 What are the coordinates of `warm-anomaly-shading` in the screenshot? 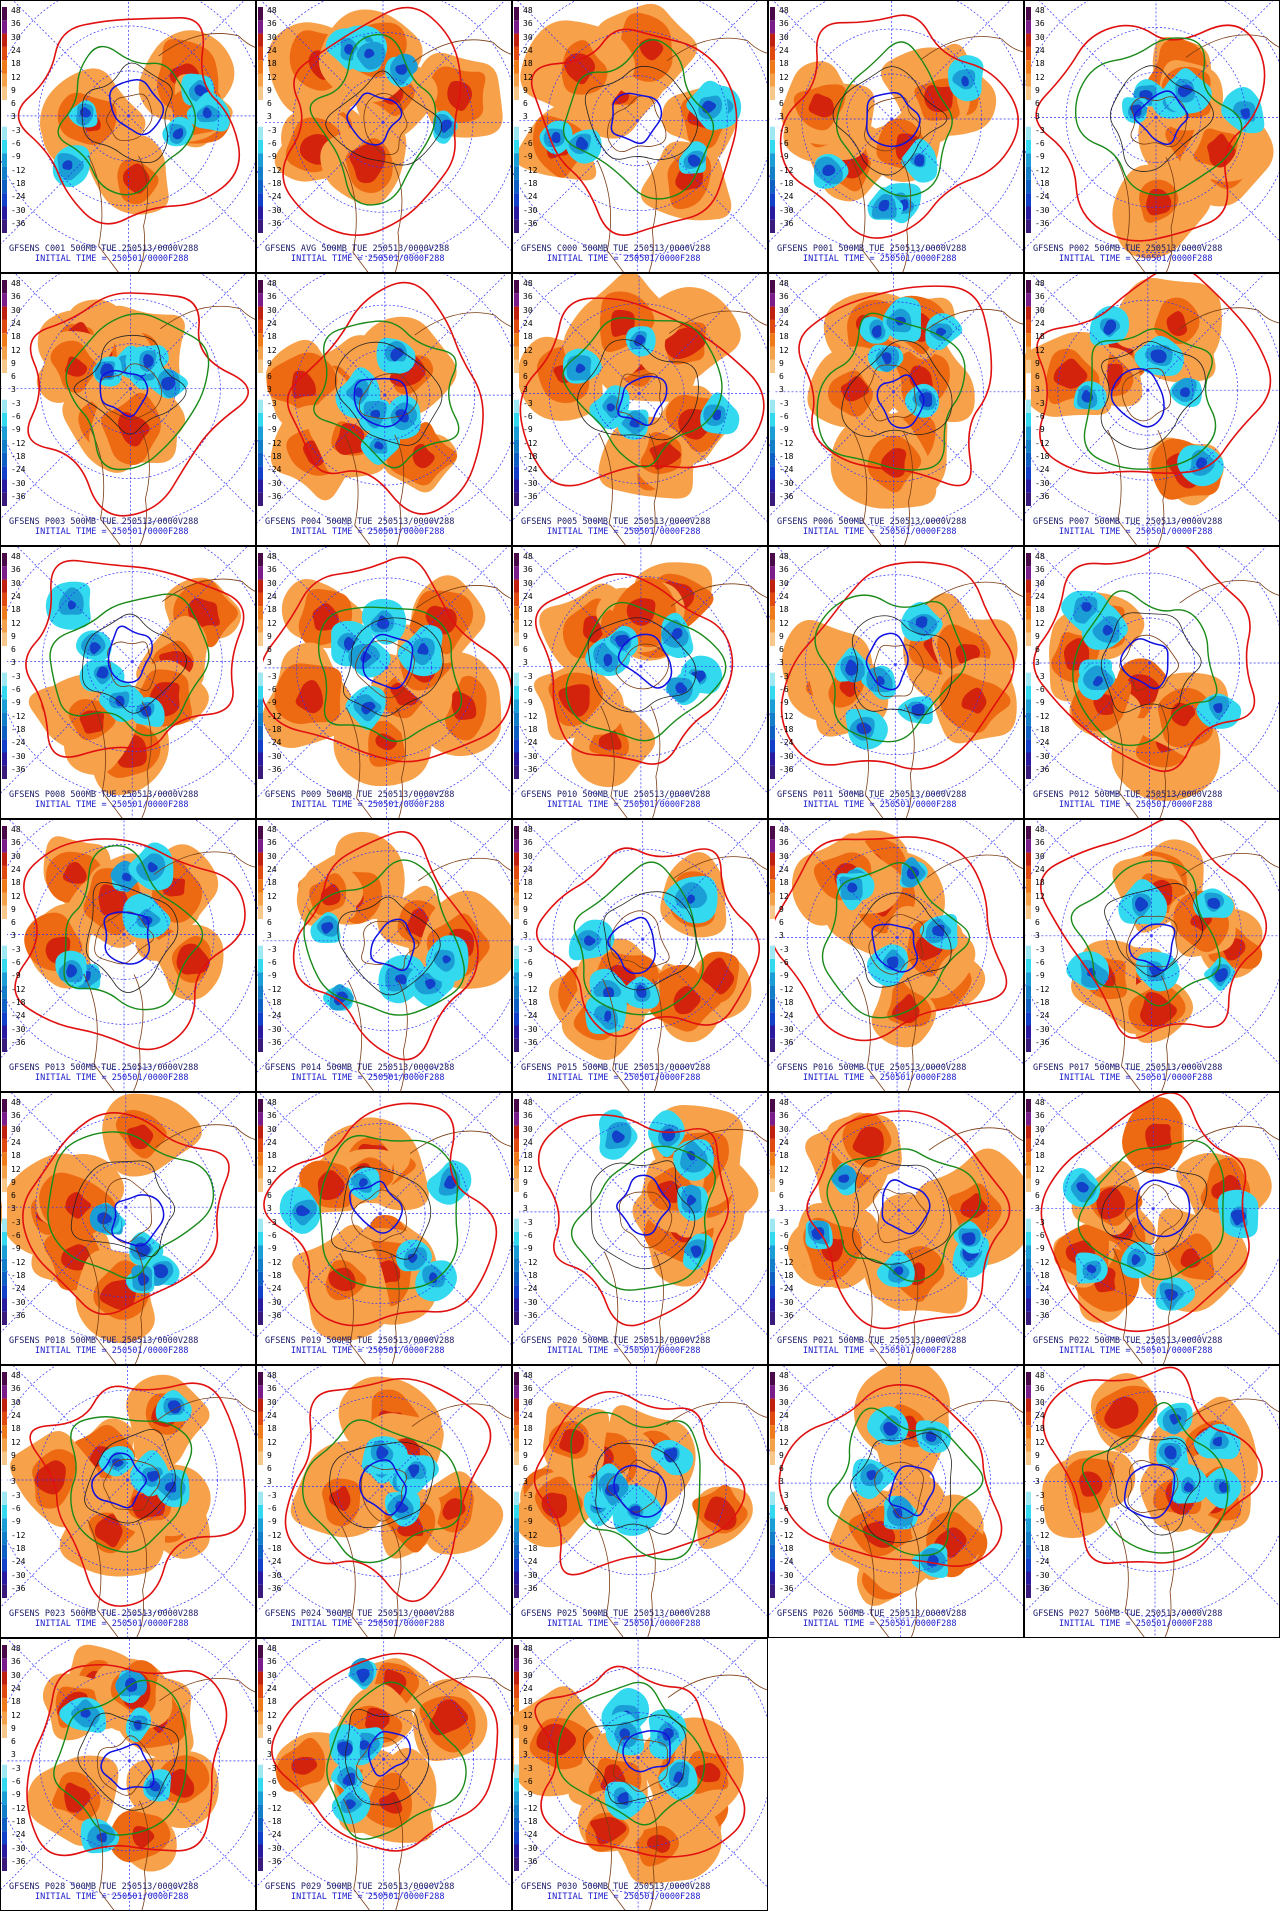 It's located at (624, 675).